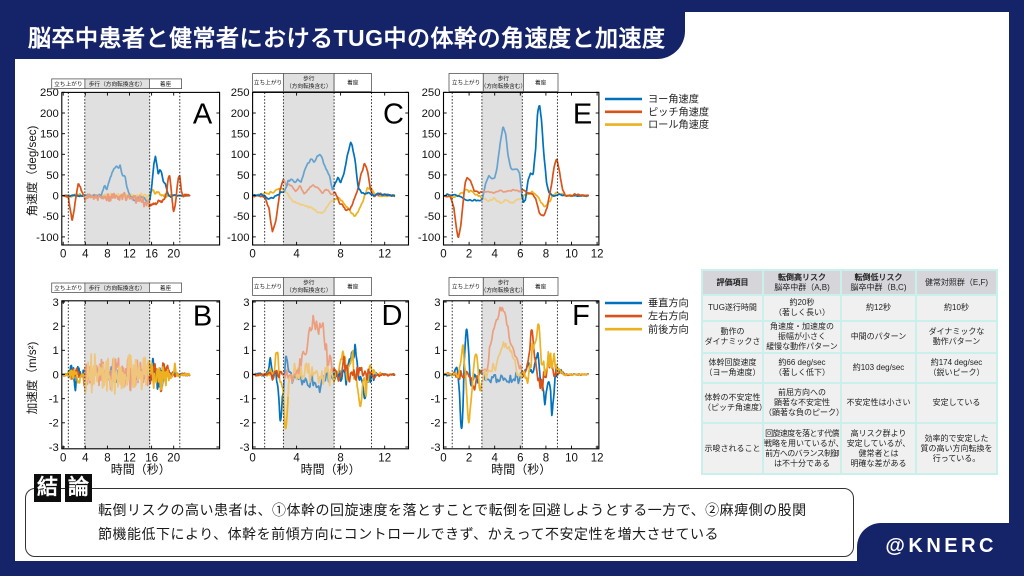 The height and width of the screenshot is (576, 1024). I want to click on svg-text: 垂直方向, so click(668, 303).